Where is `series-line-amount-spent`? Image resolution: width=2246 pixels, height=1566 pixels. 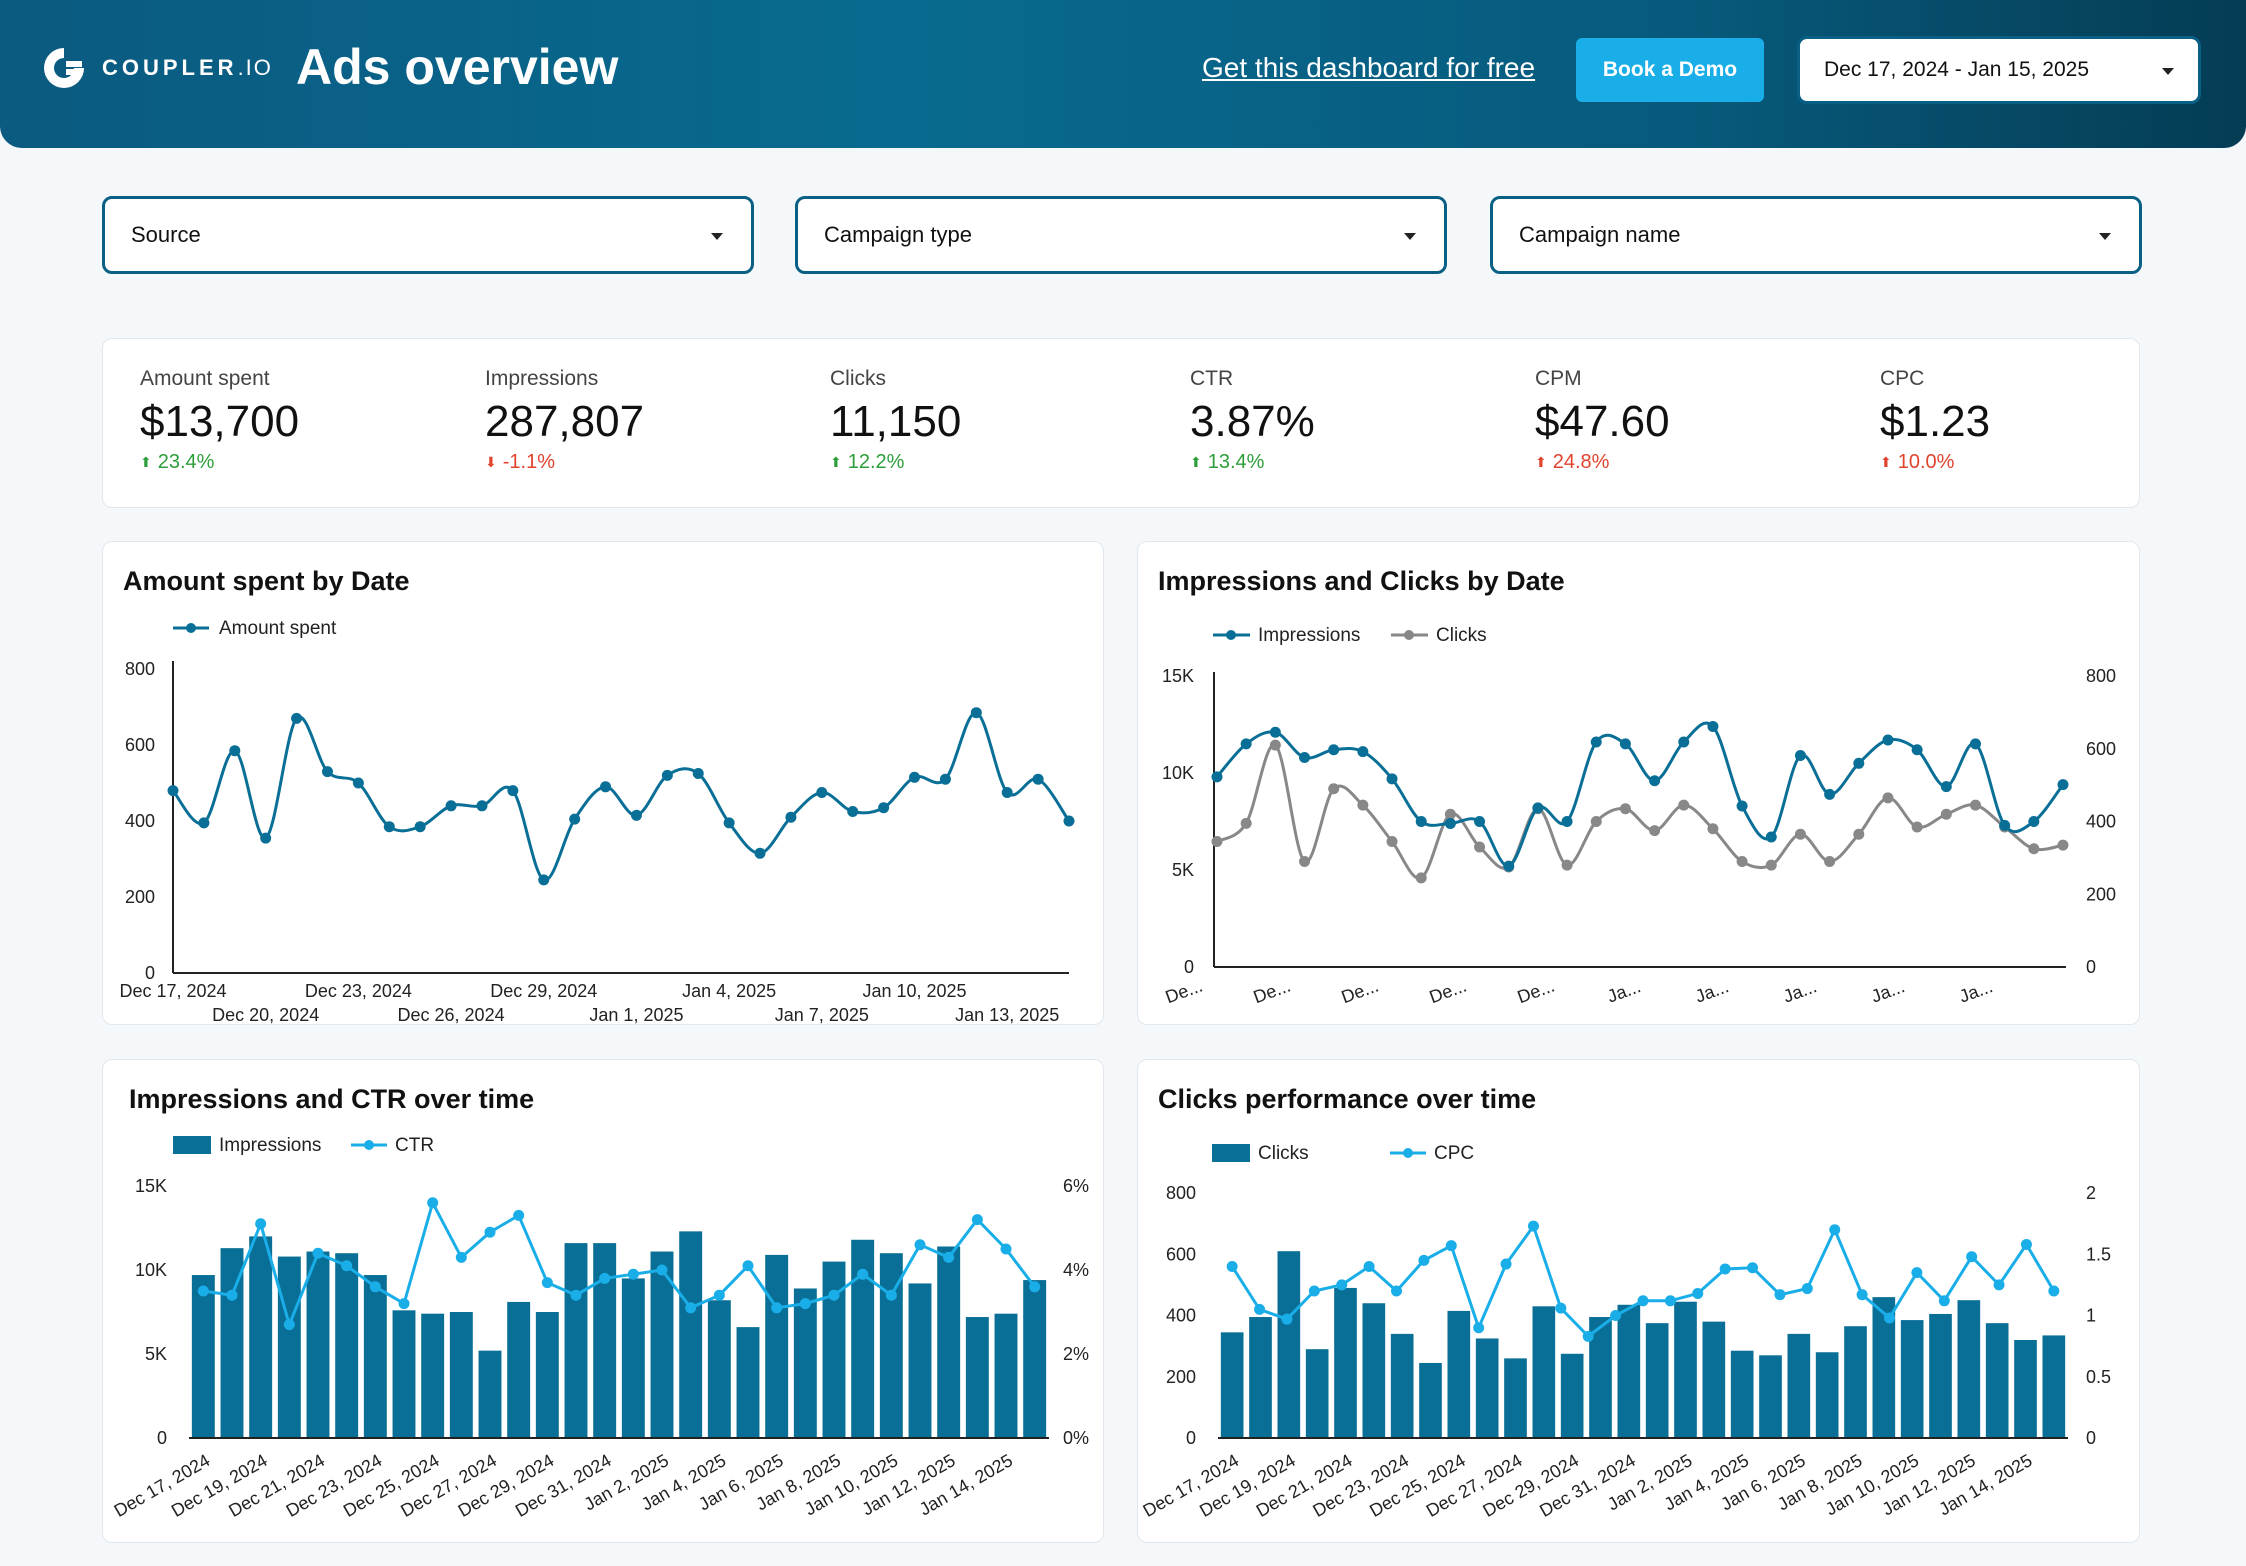 series-line-amount-spent is located at coordinates (621, 796).